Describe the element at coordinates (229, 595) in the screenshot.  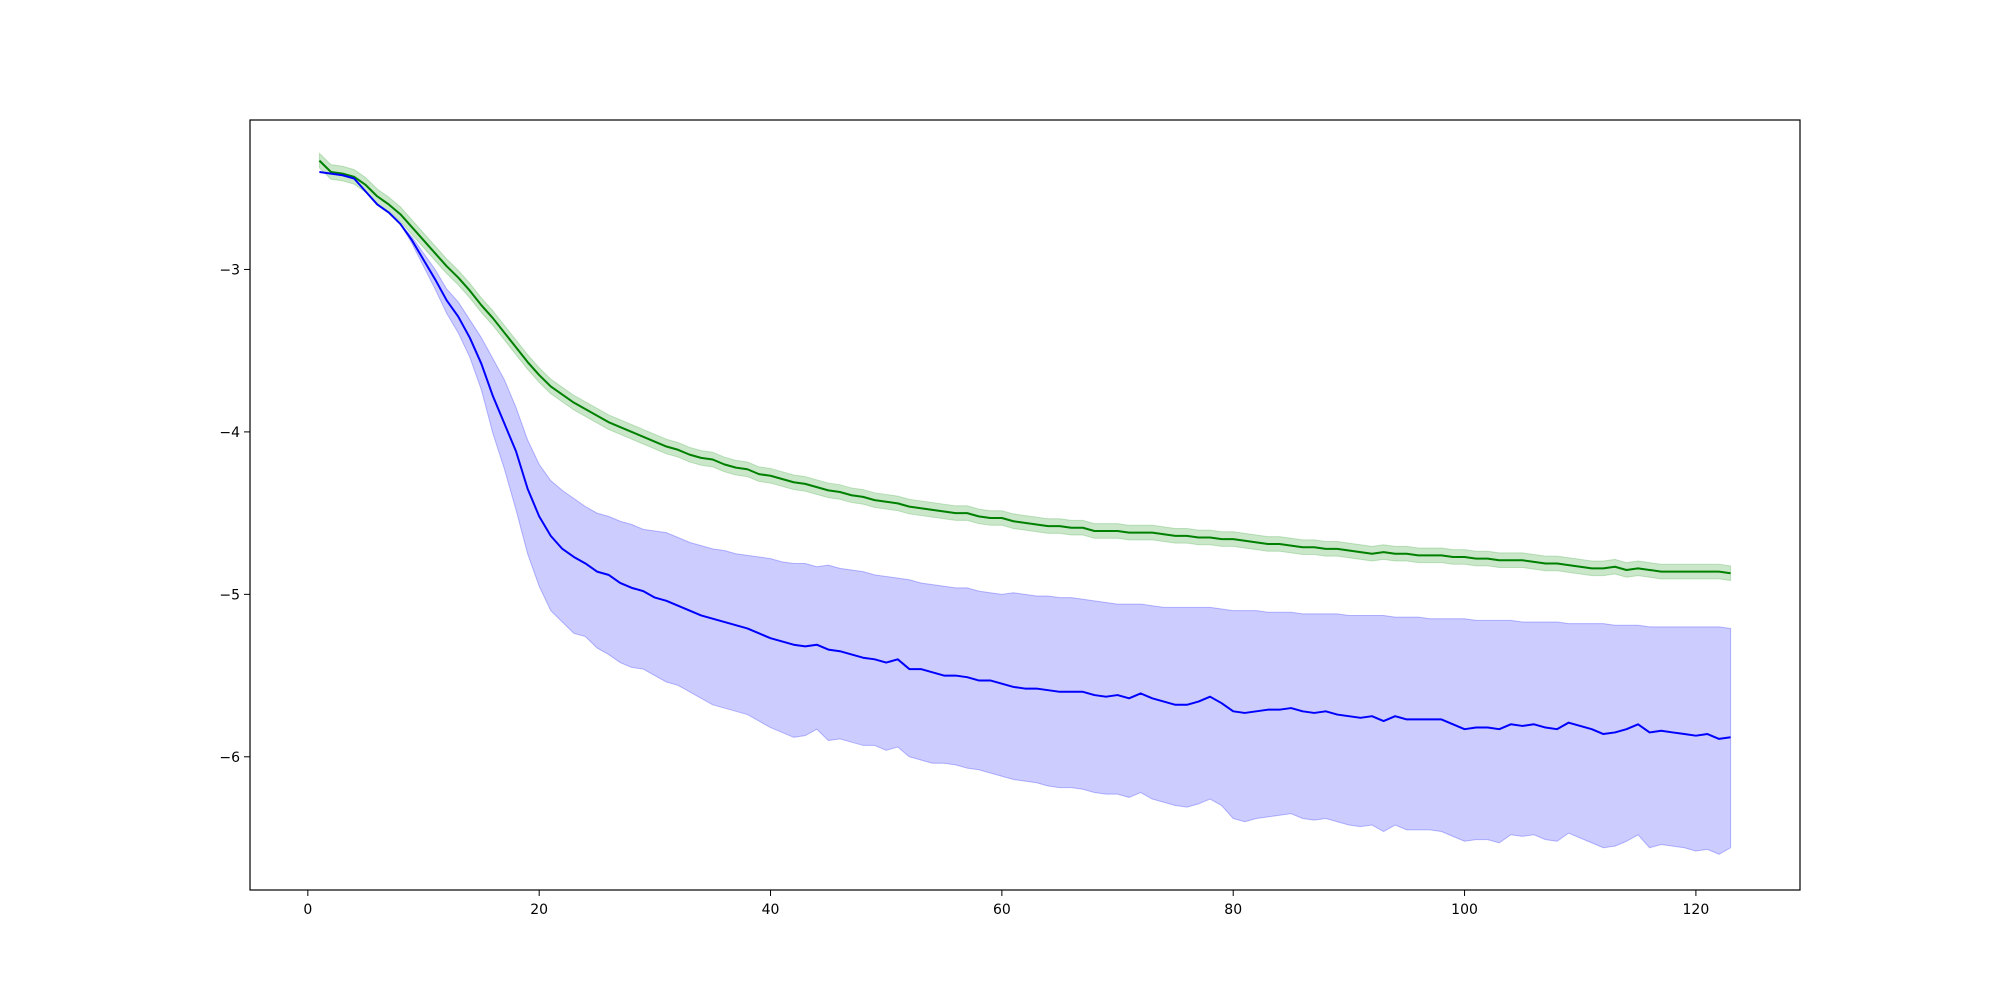
I see `y-tick-label: −5` at that location.